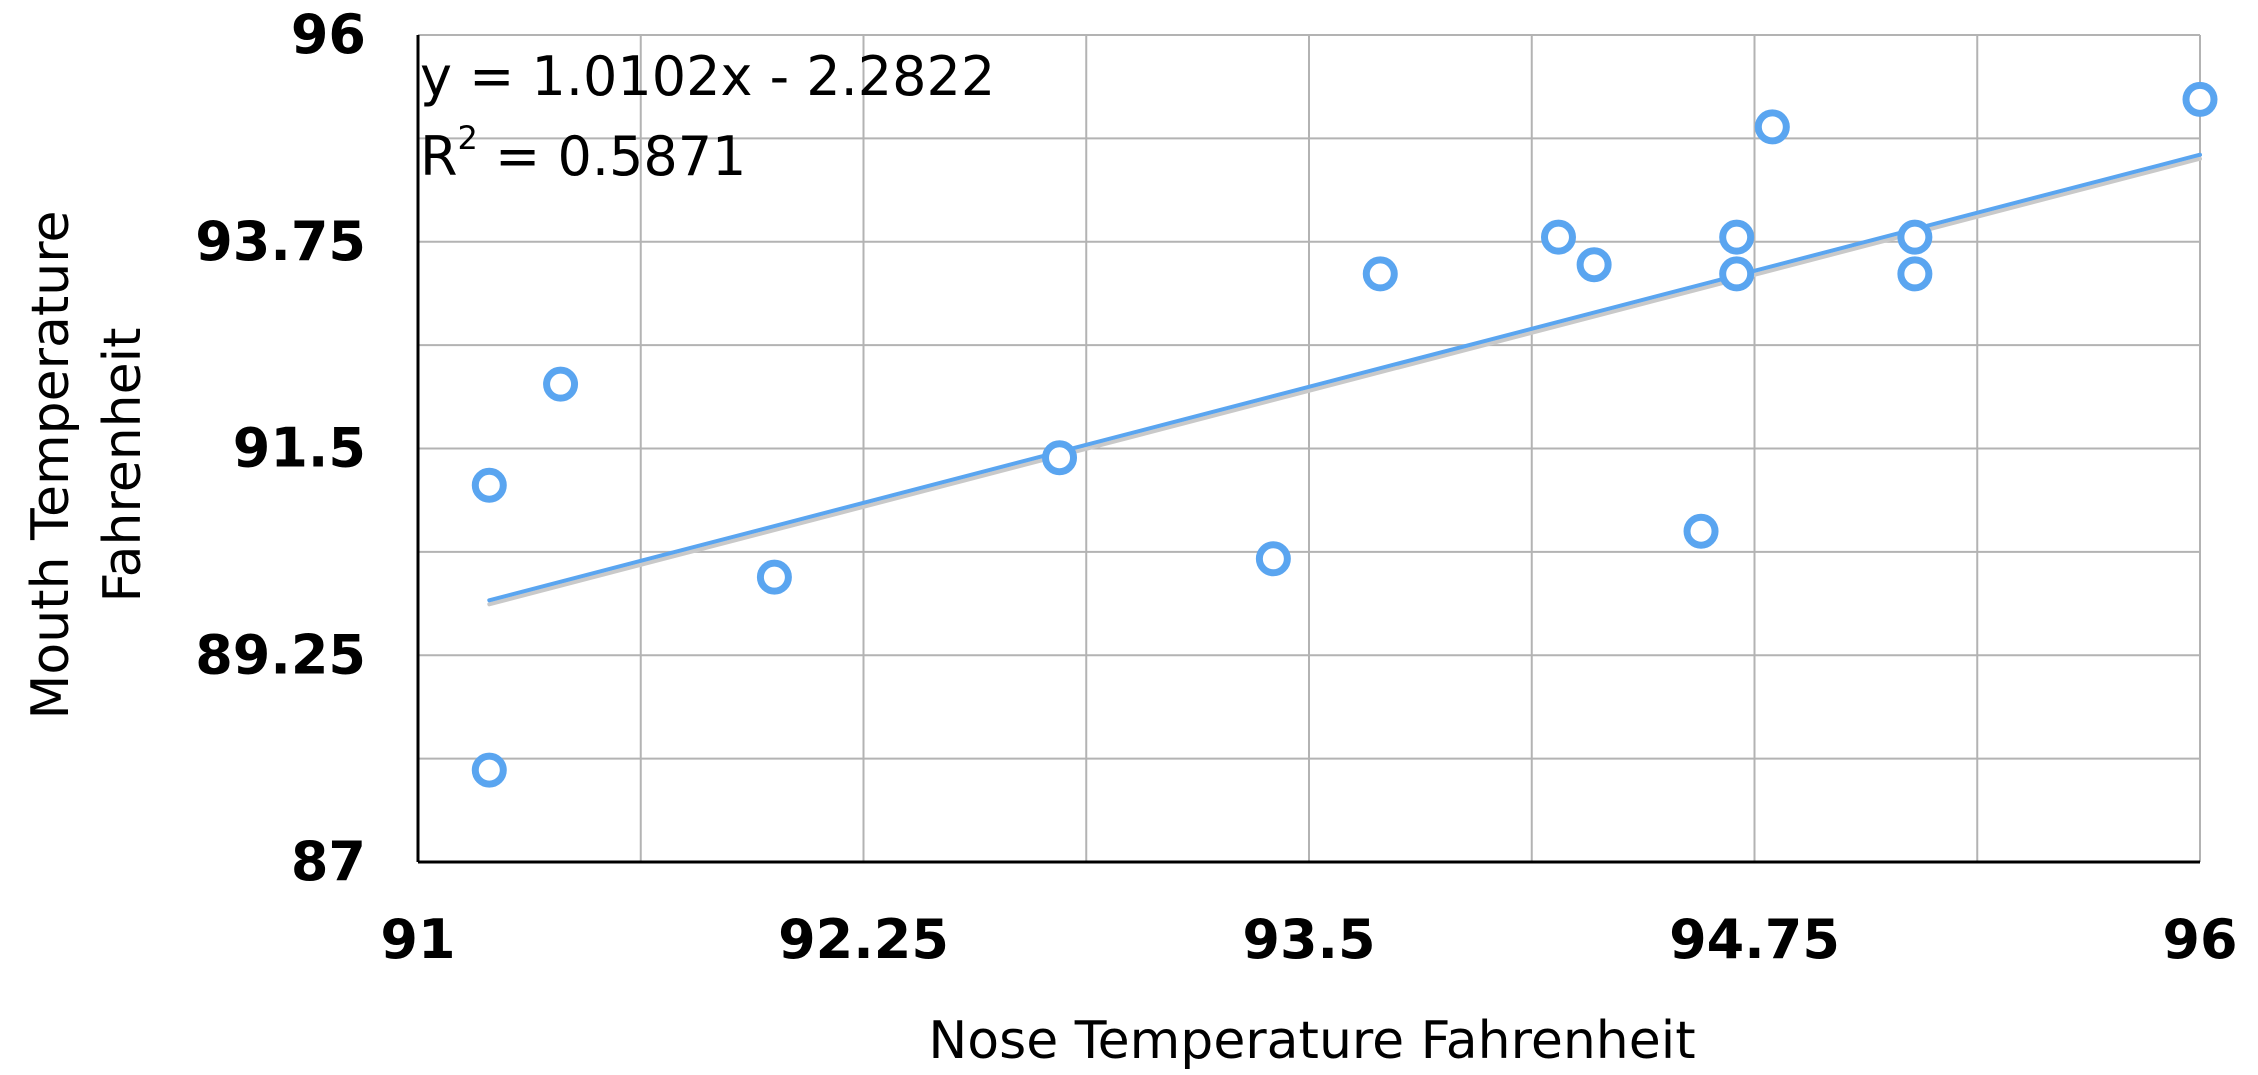 This screenshot has width=2258, height=1075. Describe the element at coordinates (123, 465) in the screenshot. I see `y-axis-title-line-2: Fahrenheit` at that location.